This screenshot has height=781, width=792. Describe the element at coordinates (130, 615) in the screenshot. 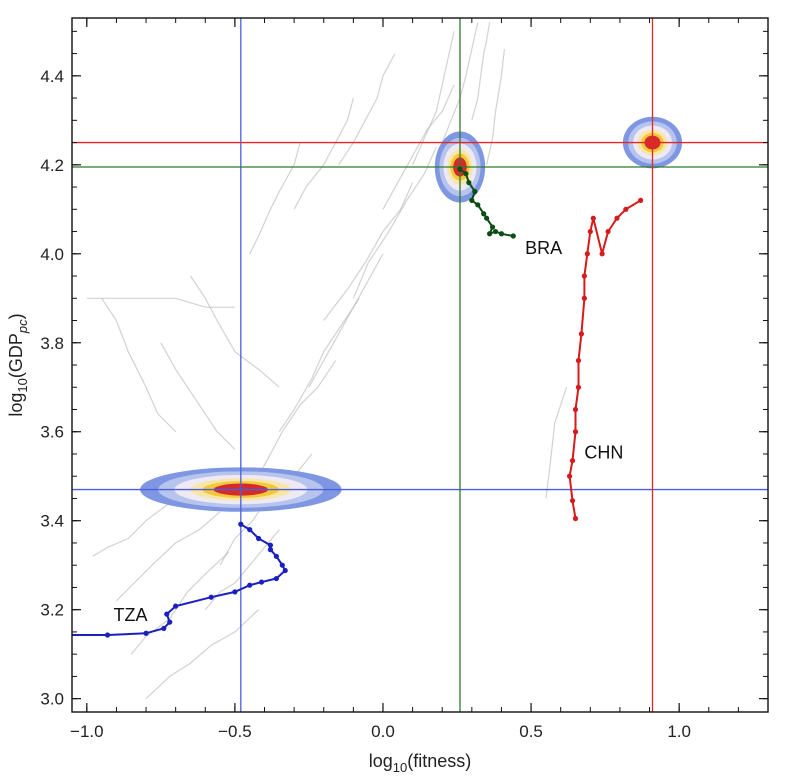

I see `country-label-tza: TZA` at that location.